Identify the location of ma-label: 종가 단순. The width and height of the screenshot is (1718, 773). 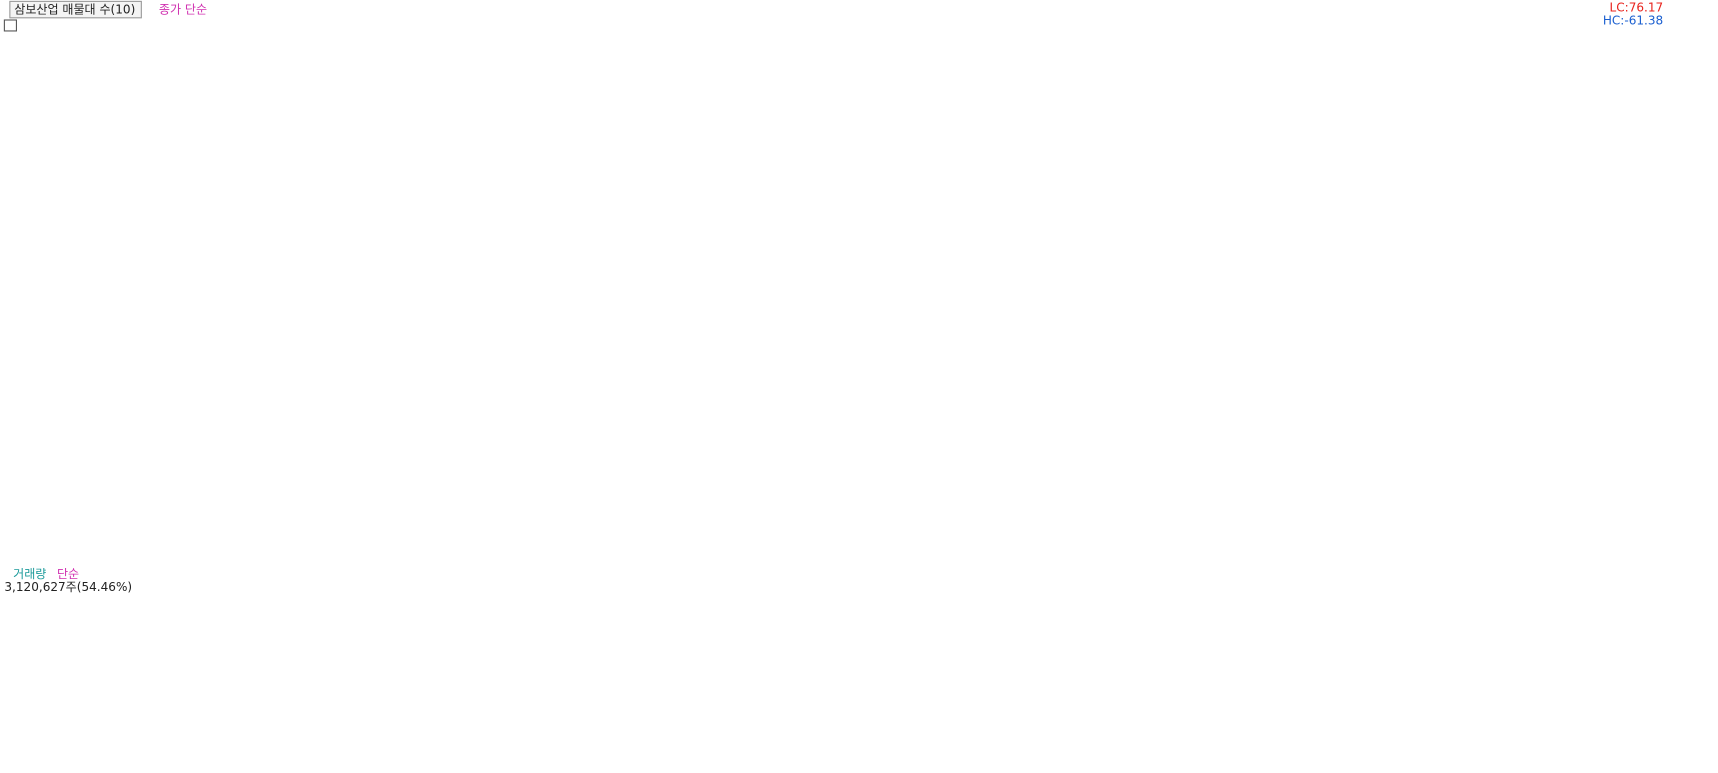
(183, 10).